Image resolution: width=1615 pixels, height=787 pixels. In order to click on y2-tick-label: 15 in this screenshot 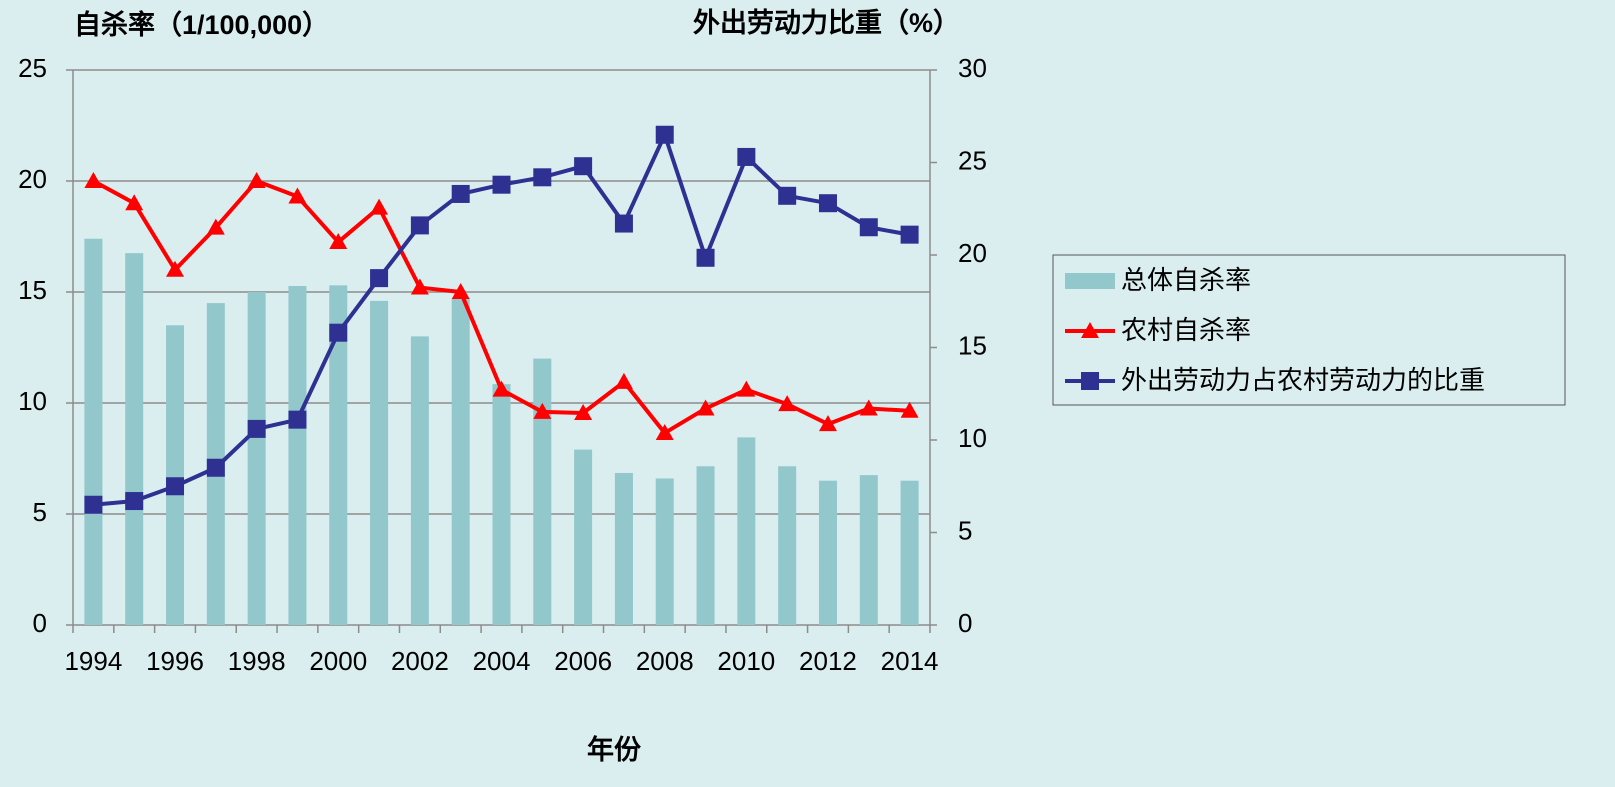, I will do `click(972, 345)`.